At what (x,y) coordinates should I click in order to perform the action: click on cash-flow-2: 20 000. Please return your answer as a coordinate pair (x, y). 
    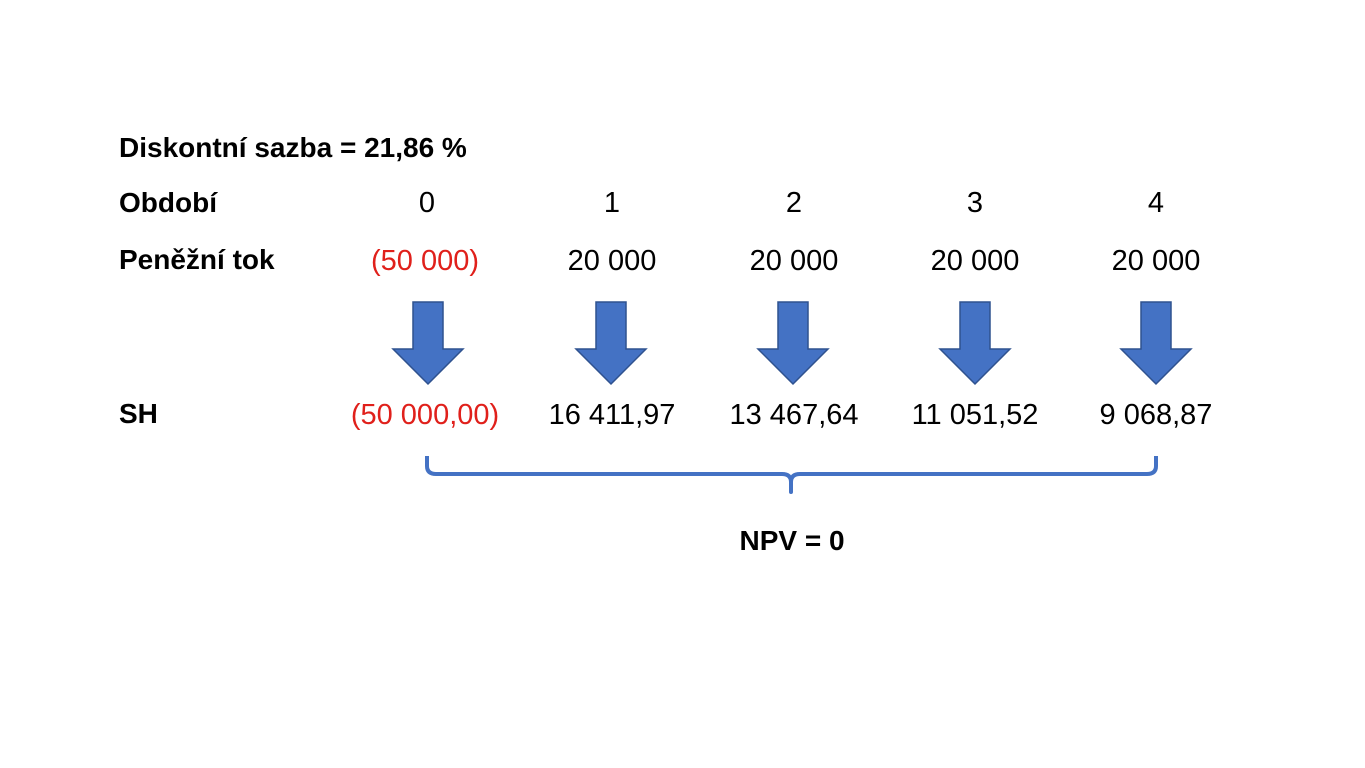
    Looking at the image, I should click on (794, 261).